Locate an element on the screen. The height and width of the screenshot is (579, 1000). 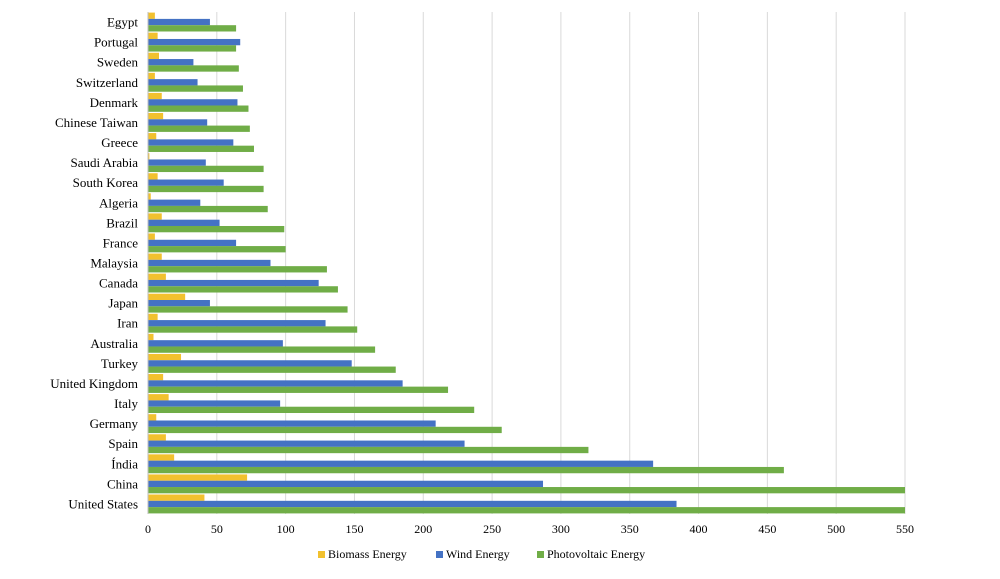
category-label: Índia is located at coordinates (124, 463).